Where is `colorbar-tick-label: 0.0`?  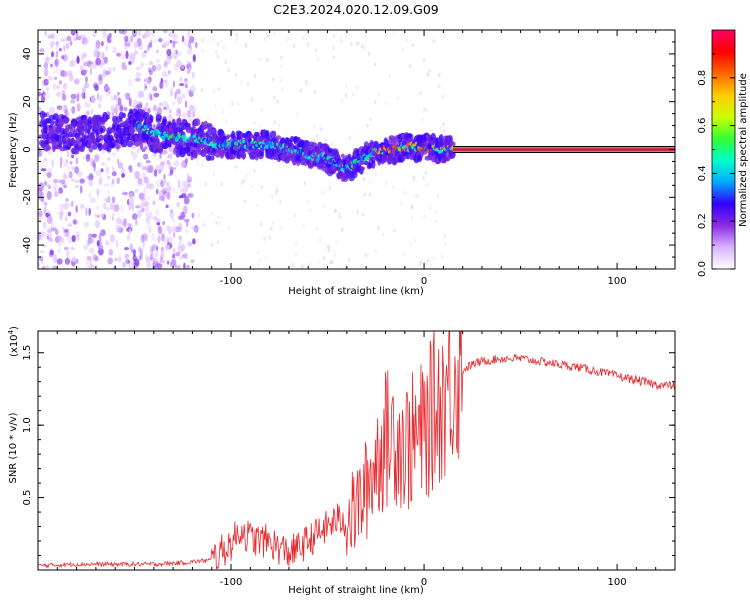
colorbar-tick-label: 0.0 is located at coordinates (702, 269).